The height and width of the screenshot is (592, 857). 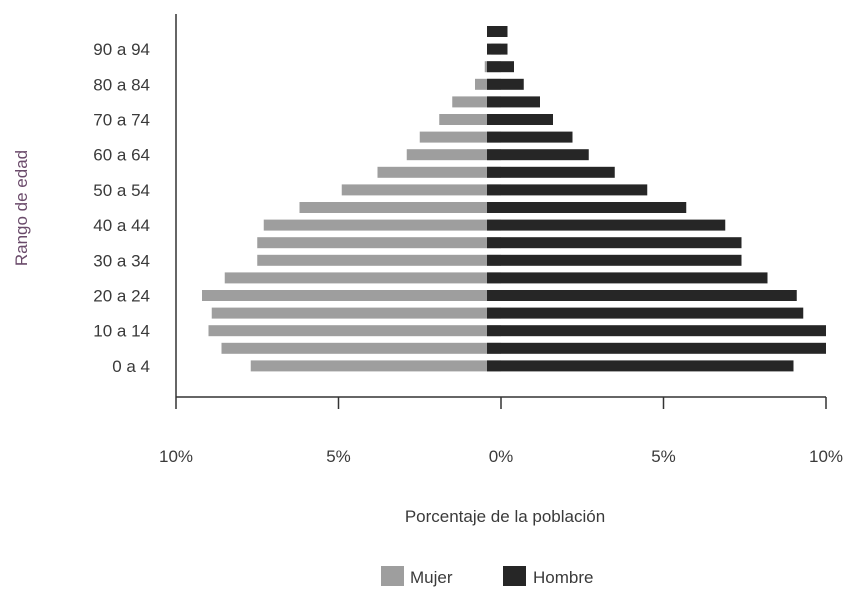 What do you see at coordinates (501, 431) in the screenshot?
I see `x-ticks-layer: 10% 5% 0% 5% 10%` at bounding box center [501, 431].